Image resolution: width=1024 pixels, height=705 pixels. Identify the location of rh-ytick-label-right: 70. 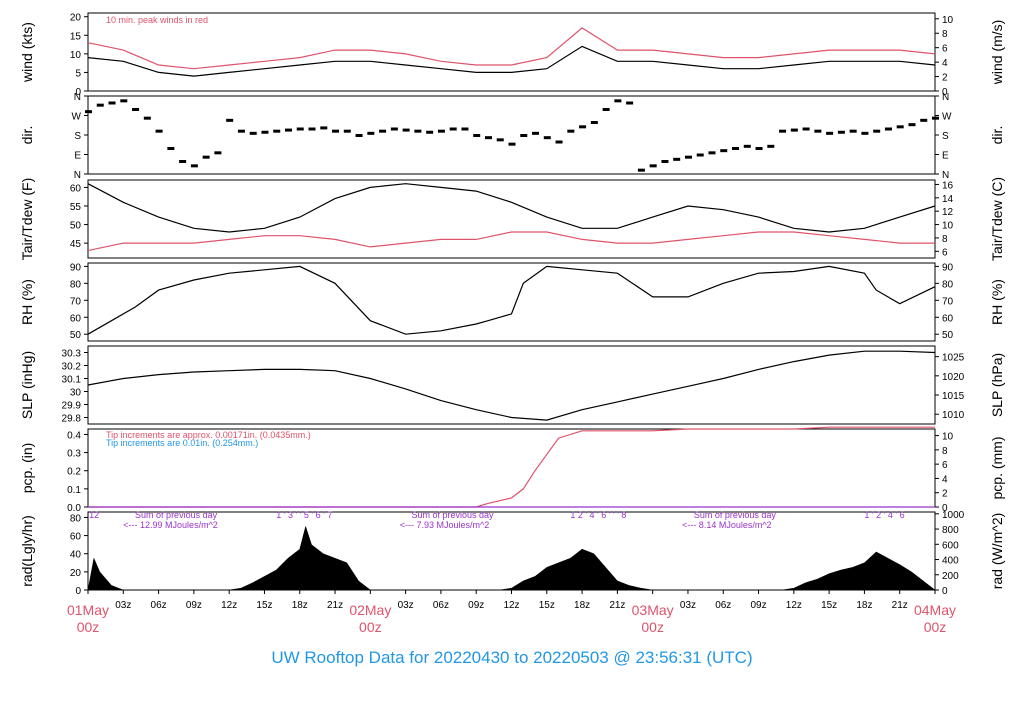
(948, 301).